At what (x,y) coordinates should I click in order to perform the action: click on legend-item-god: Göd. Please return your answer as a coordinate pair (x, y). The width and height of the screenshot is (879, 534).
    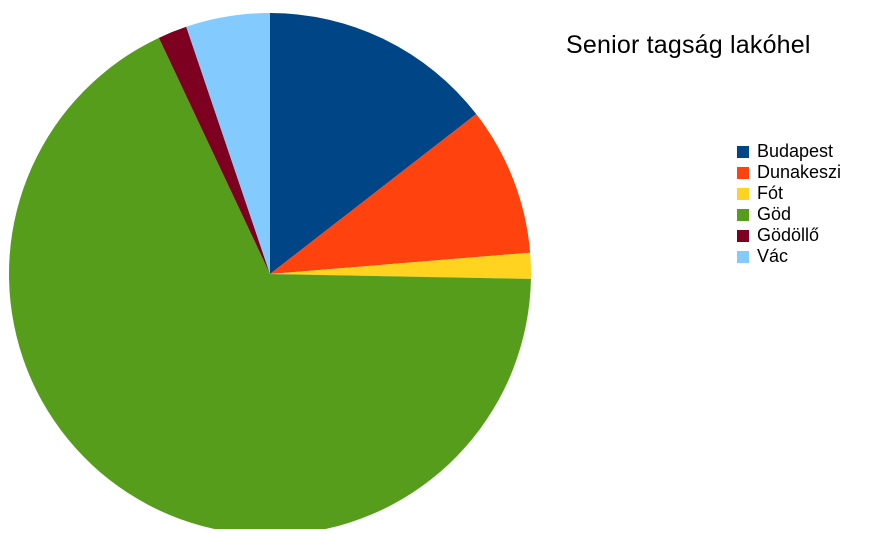
    Looking at the image, I should click on (789, 214).